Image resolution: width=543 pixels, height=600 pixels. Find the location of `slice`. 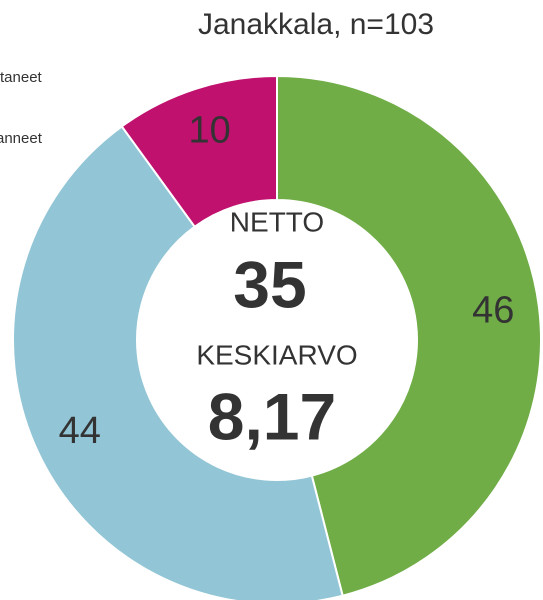

slice is located at coordinates (199, 151).